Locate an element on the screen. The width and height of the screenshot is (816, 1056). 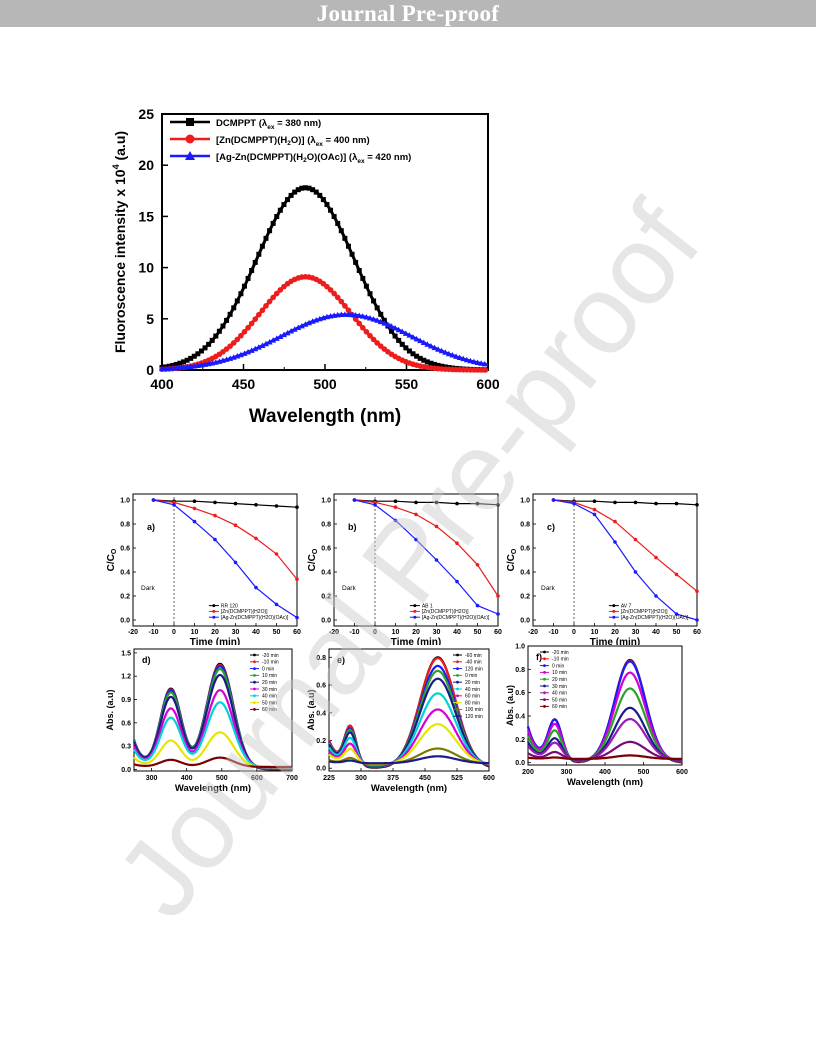
legend-entry: 50 min is located at coordinates (269, 703).